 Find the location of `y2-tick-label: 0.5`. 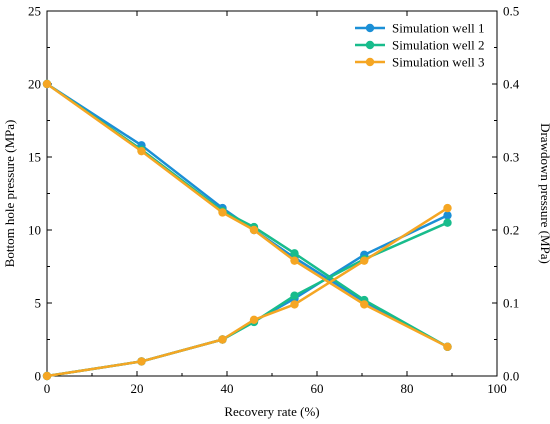

y2-tick-label: 0.5 is located at coordinates (511, 11).